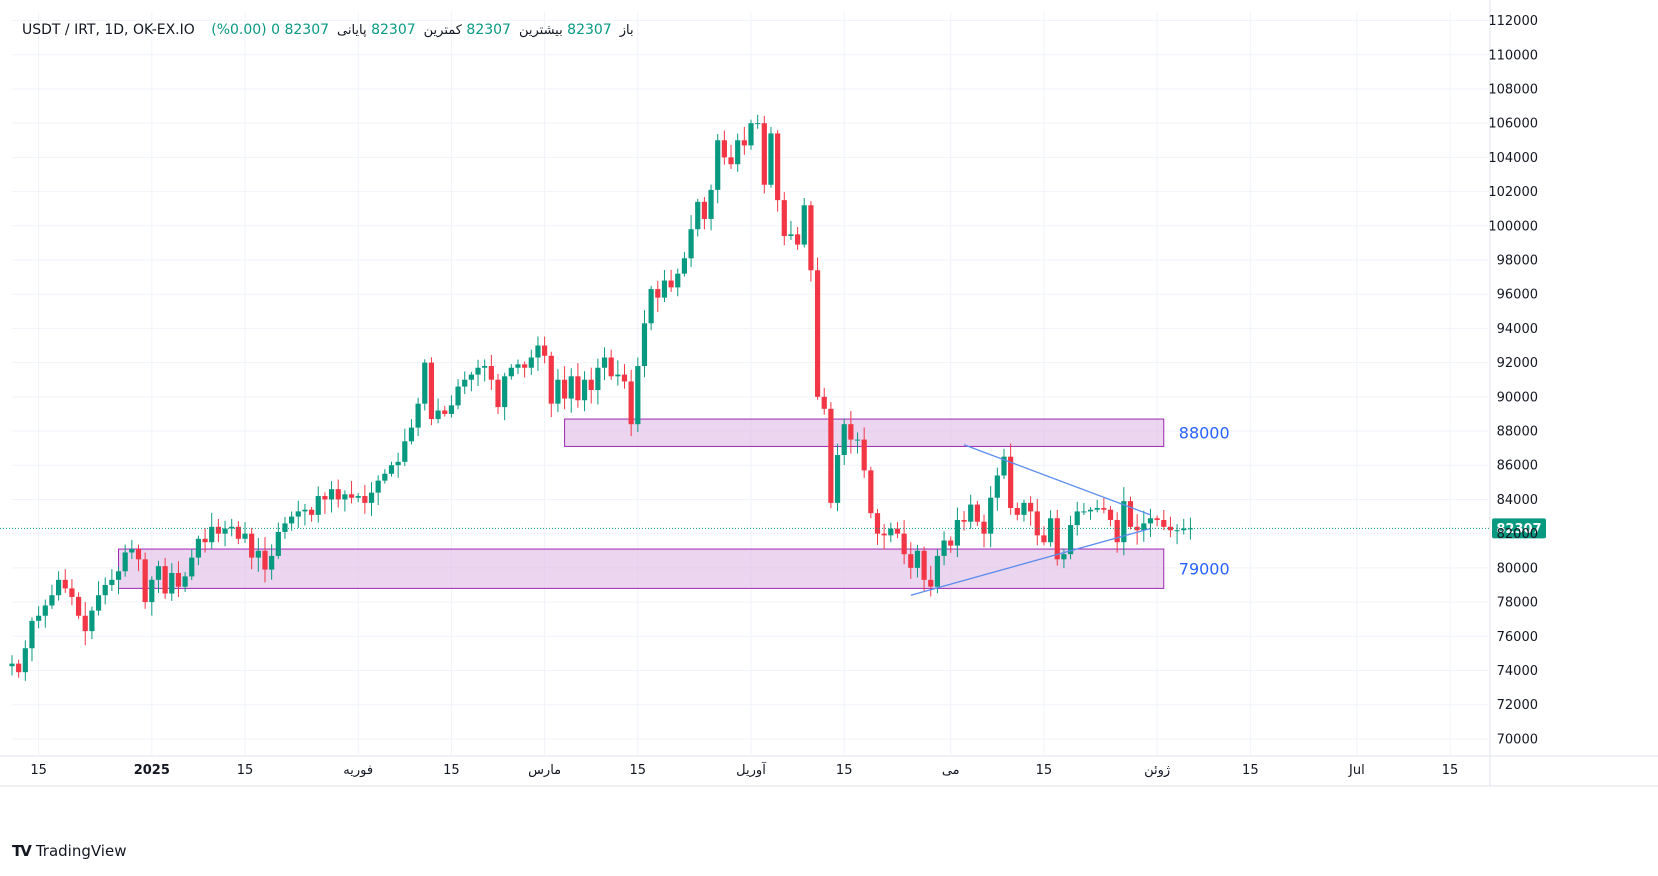 This screenshot has width=1658, height=876. Describe the element at coordinates (1513, 192) in the screenshot. I see `y-tick-label: 102000` at that location.